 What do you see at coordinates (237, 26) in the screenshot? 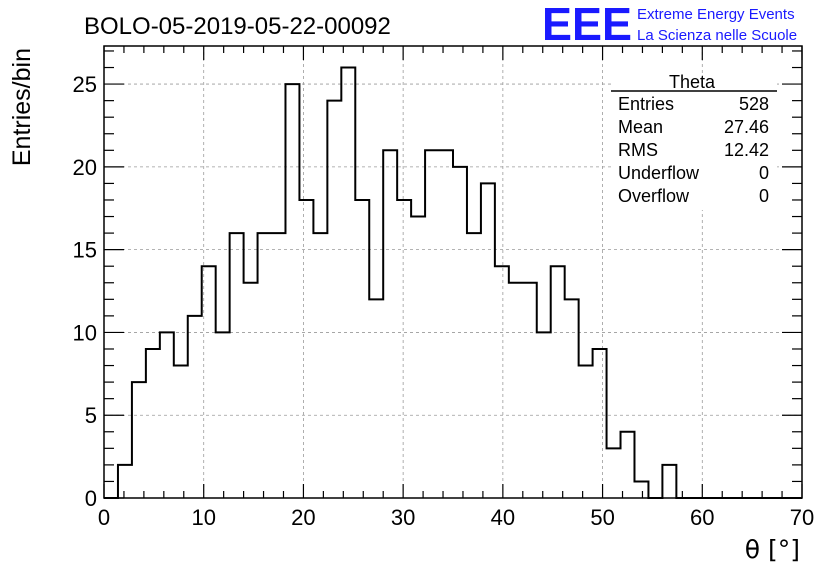
I see `run-id-title: BOLO-05-2019-05-22-00092` at bounding box center [237, 26].